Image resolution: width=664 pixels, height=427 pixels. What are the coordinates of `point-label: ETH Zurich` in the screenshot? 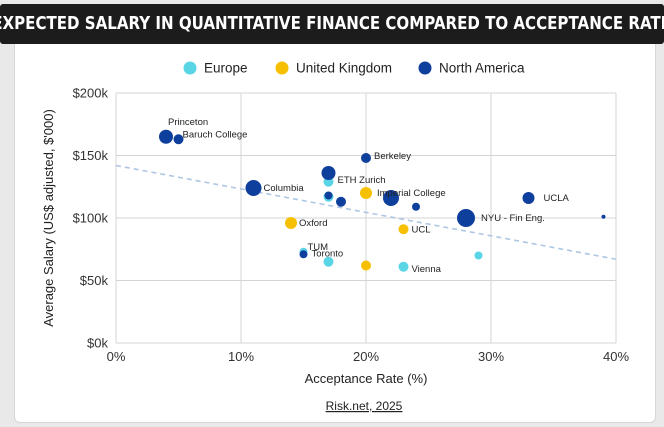 It's located at (362, 180).